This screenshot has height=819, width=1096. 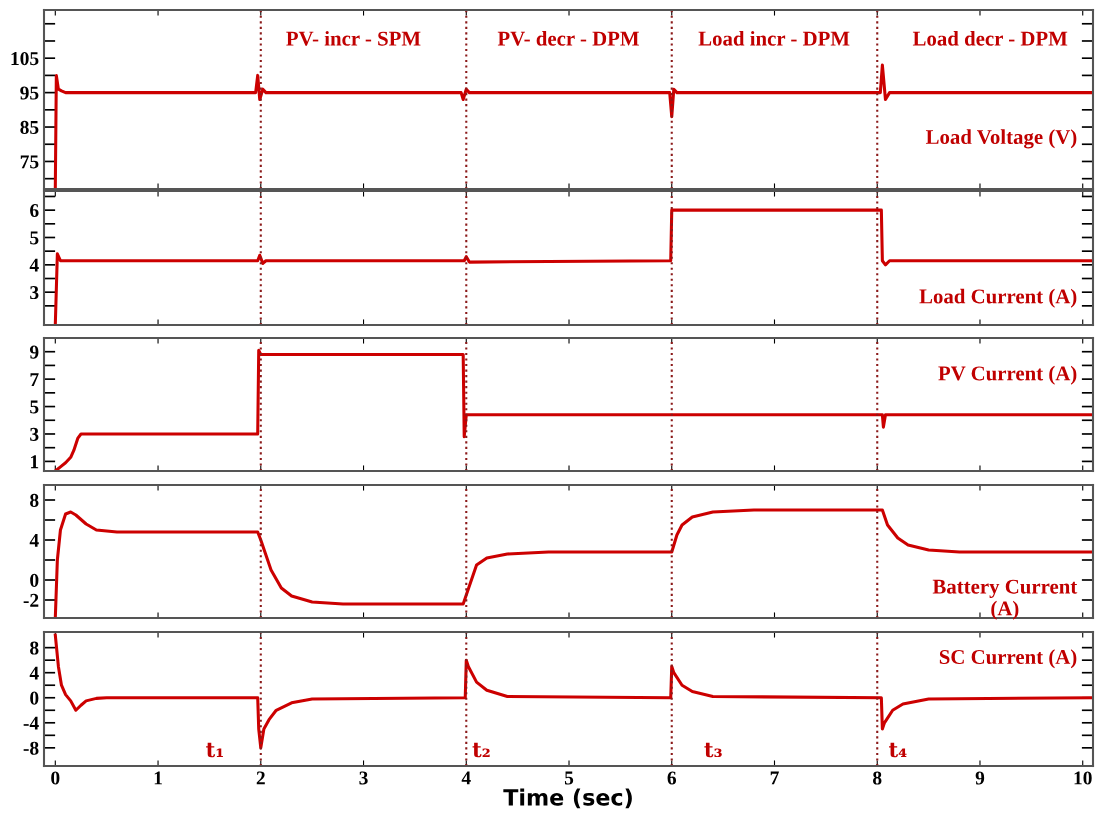 What do you see at coordinates (34, 352) in the screenshot?
I see `y-tick-label: 9` at bounding box center [34, 352].